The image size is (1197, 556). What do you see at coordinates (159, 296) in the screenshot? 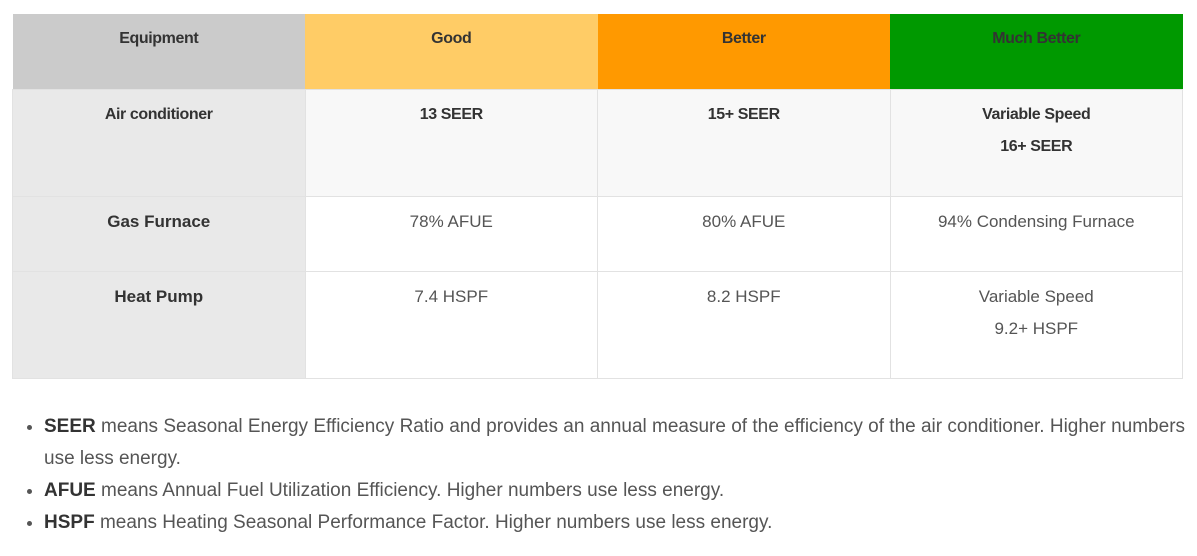
I see `cell-line: Heat Pump` at bounding box center [159, 296].